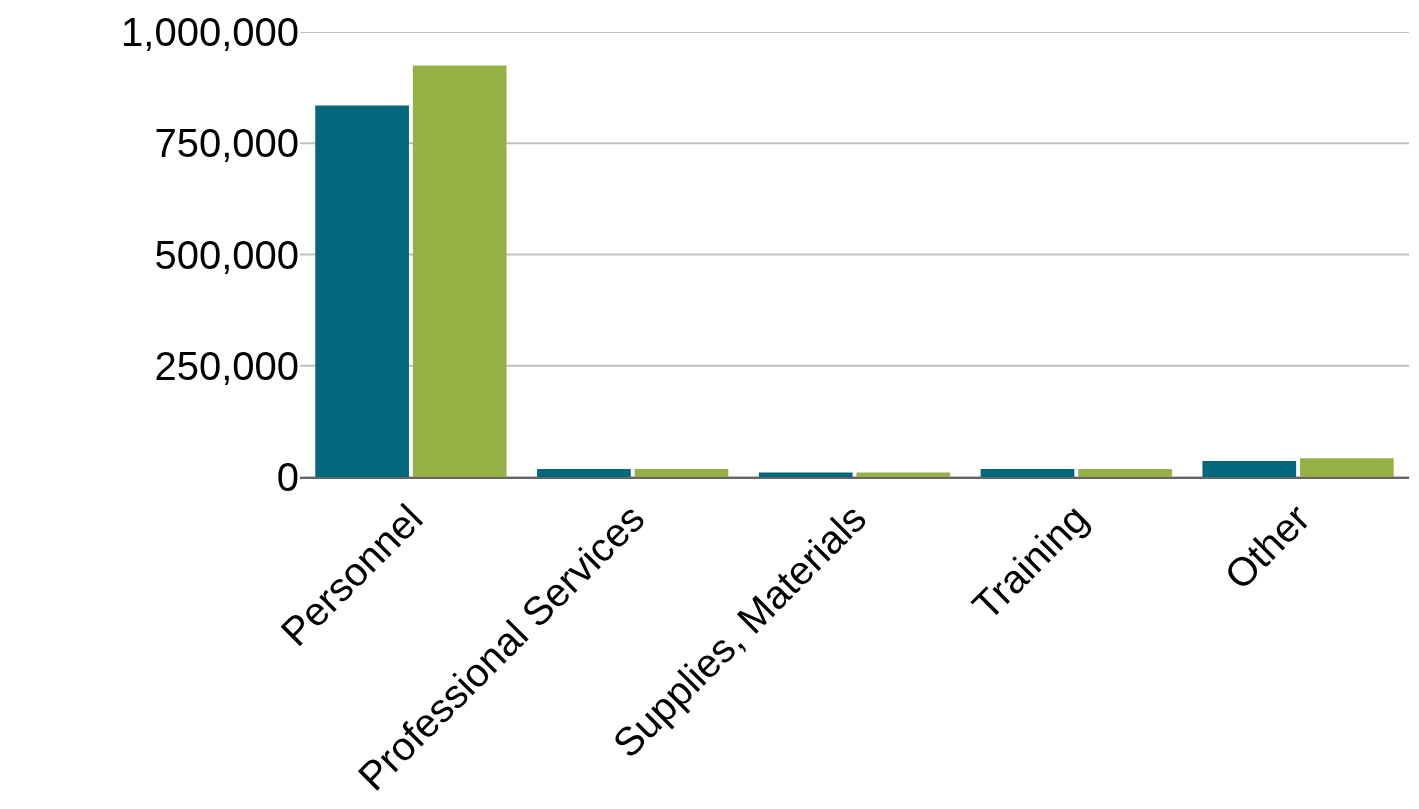  What do you see at coordinates (226, 254) in the screenshot?
I see `y-tick-label: 500,000` at bounding box center [226, 254].